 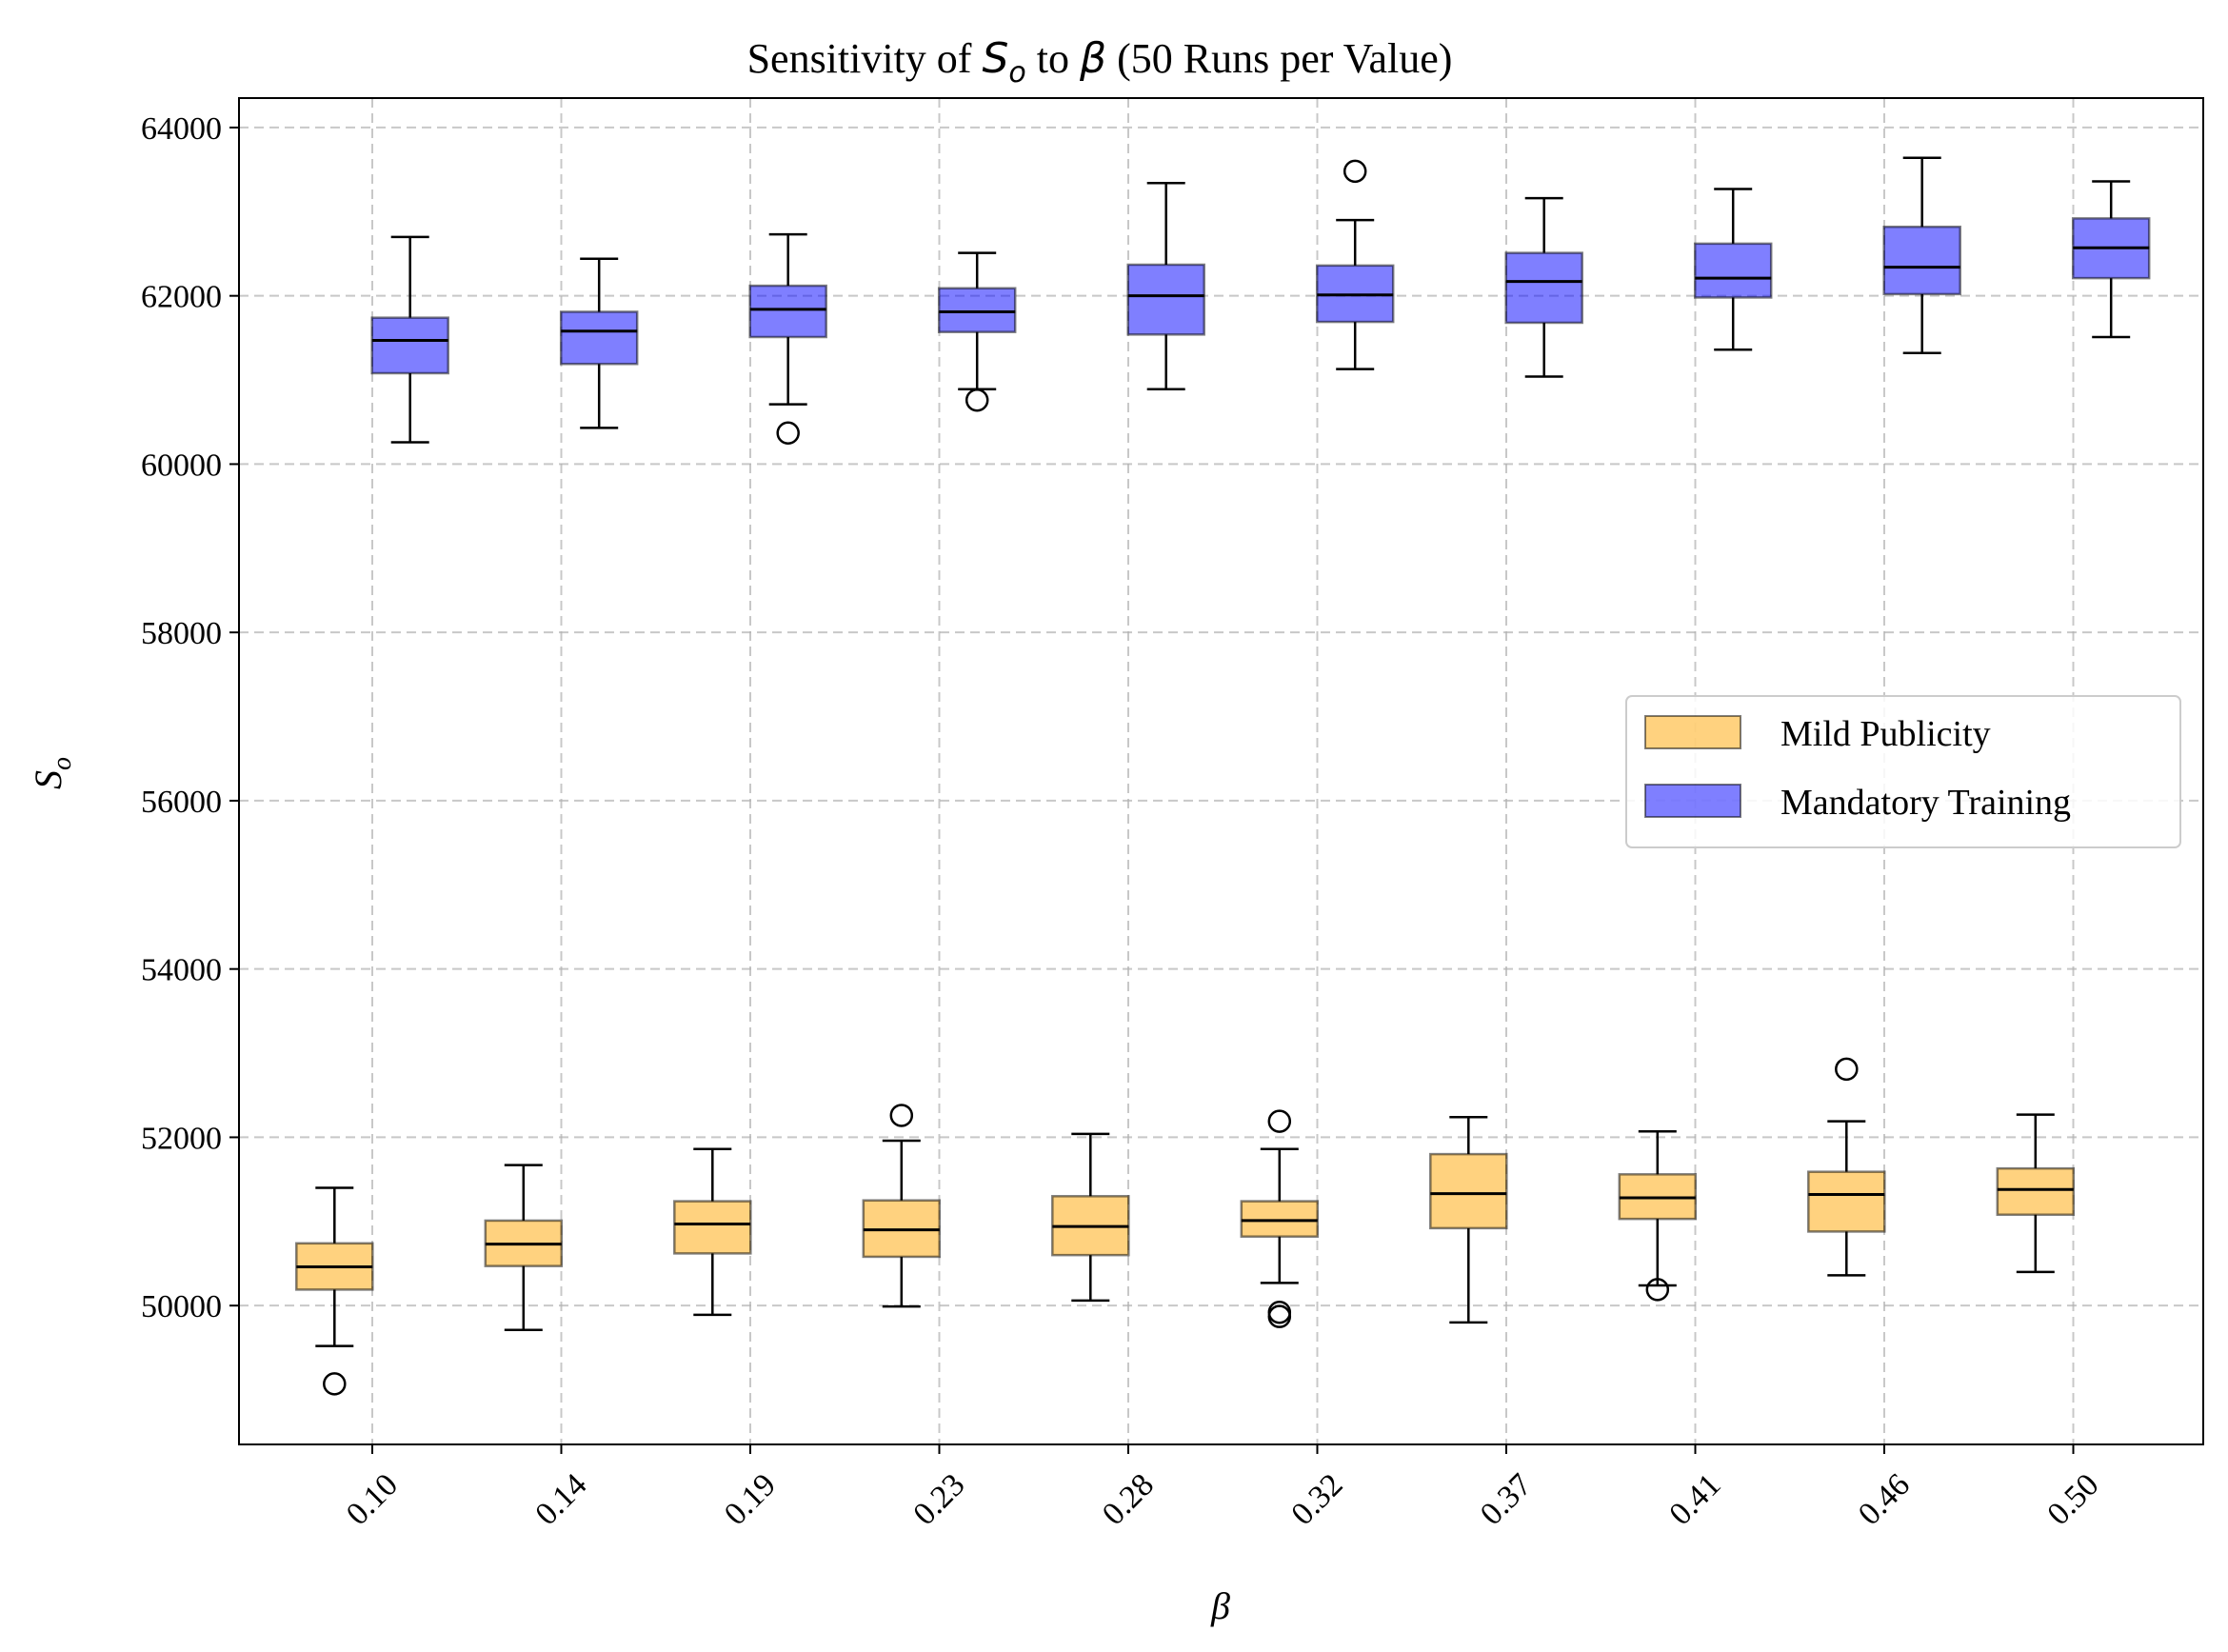 I want to click on y-tick-label: 50000, so click(x=181, y=1306).